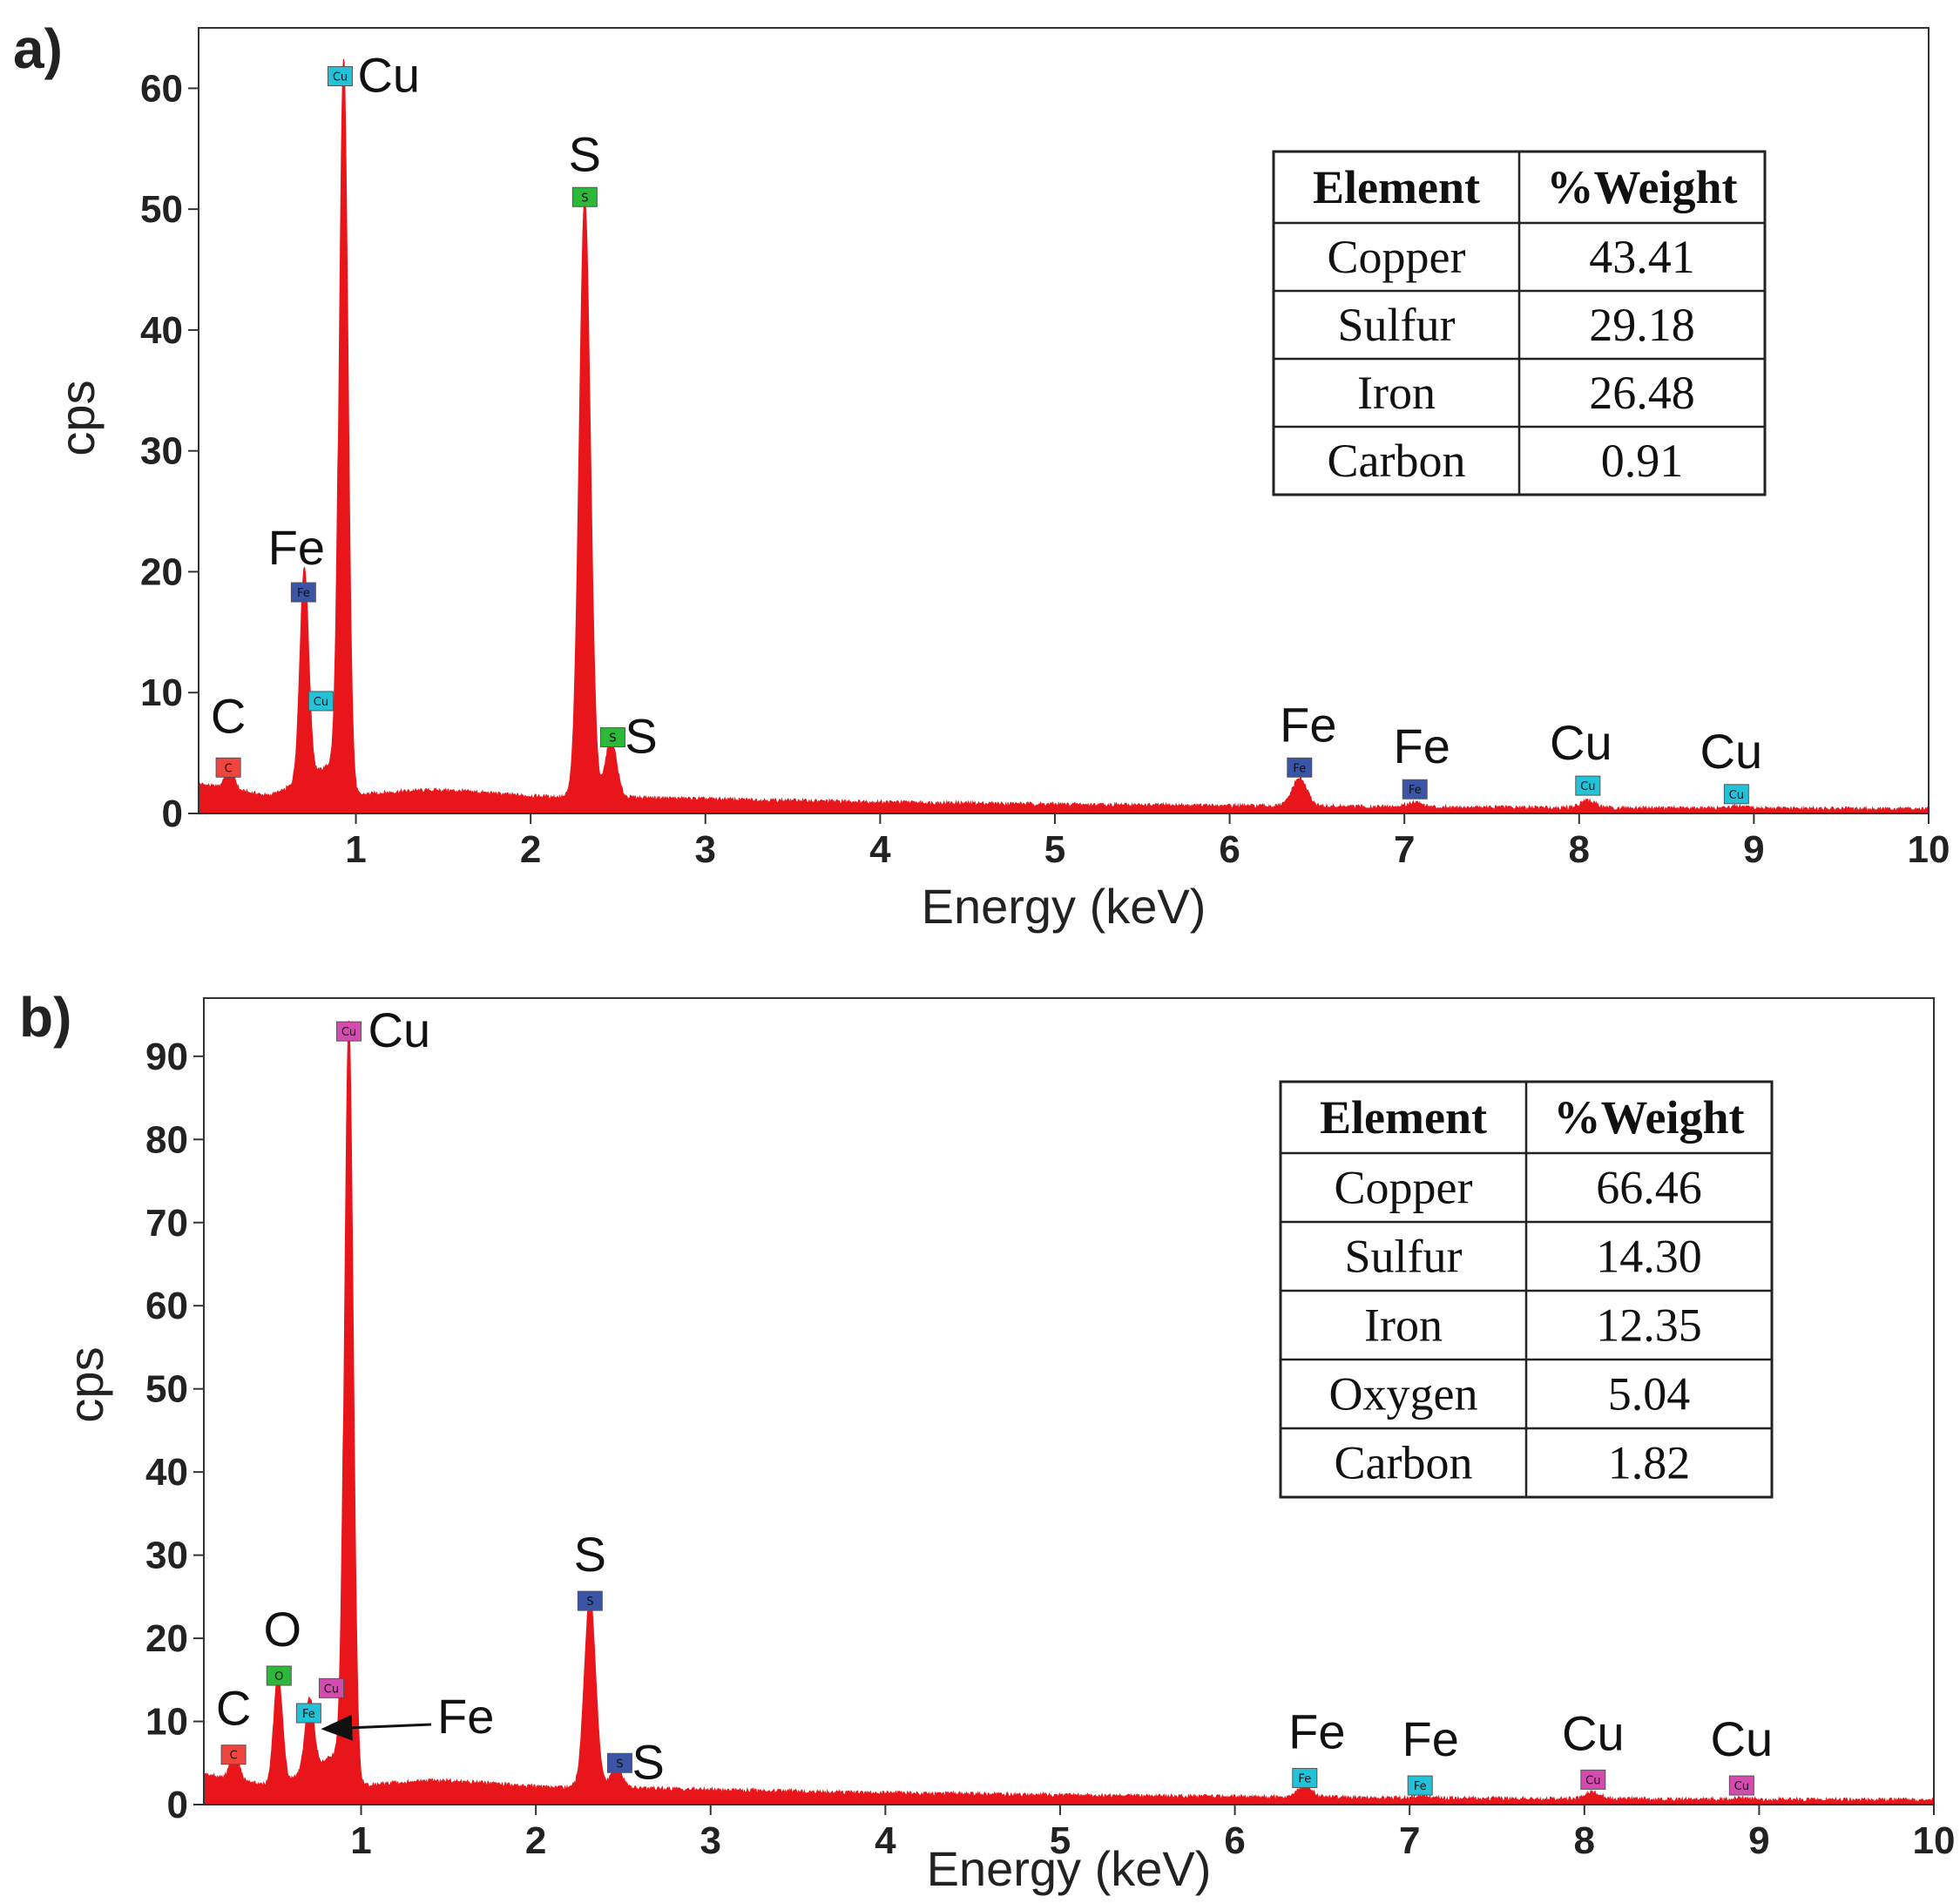 The image size is (1960, 1903). Describe the element at coordinates (85, 1384) in the screenshot. I see `y-axis-title: cps` at that location.